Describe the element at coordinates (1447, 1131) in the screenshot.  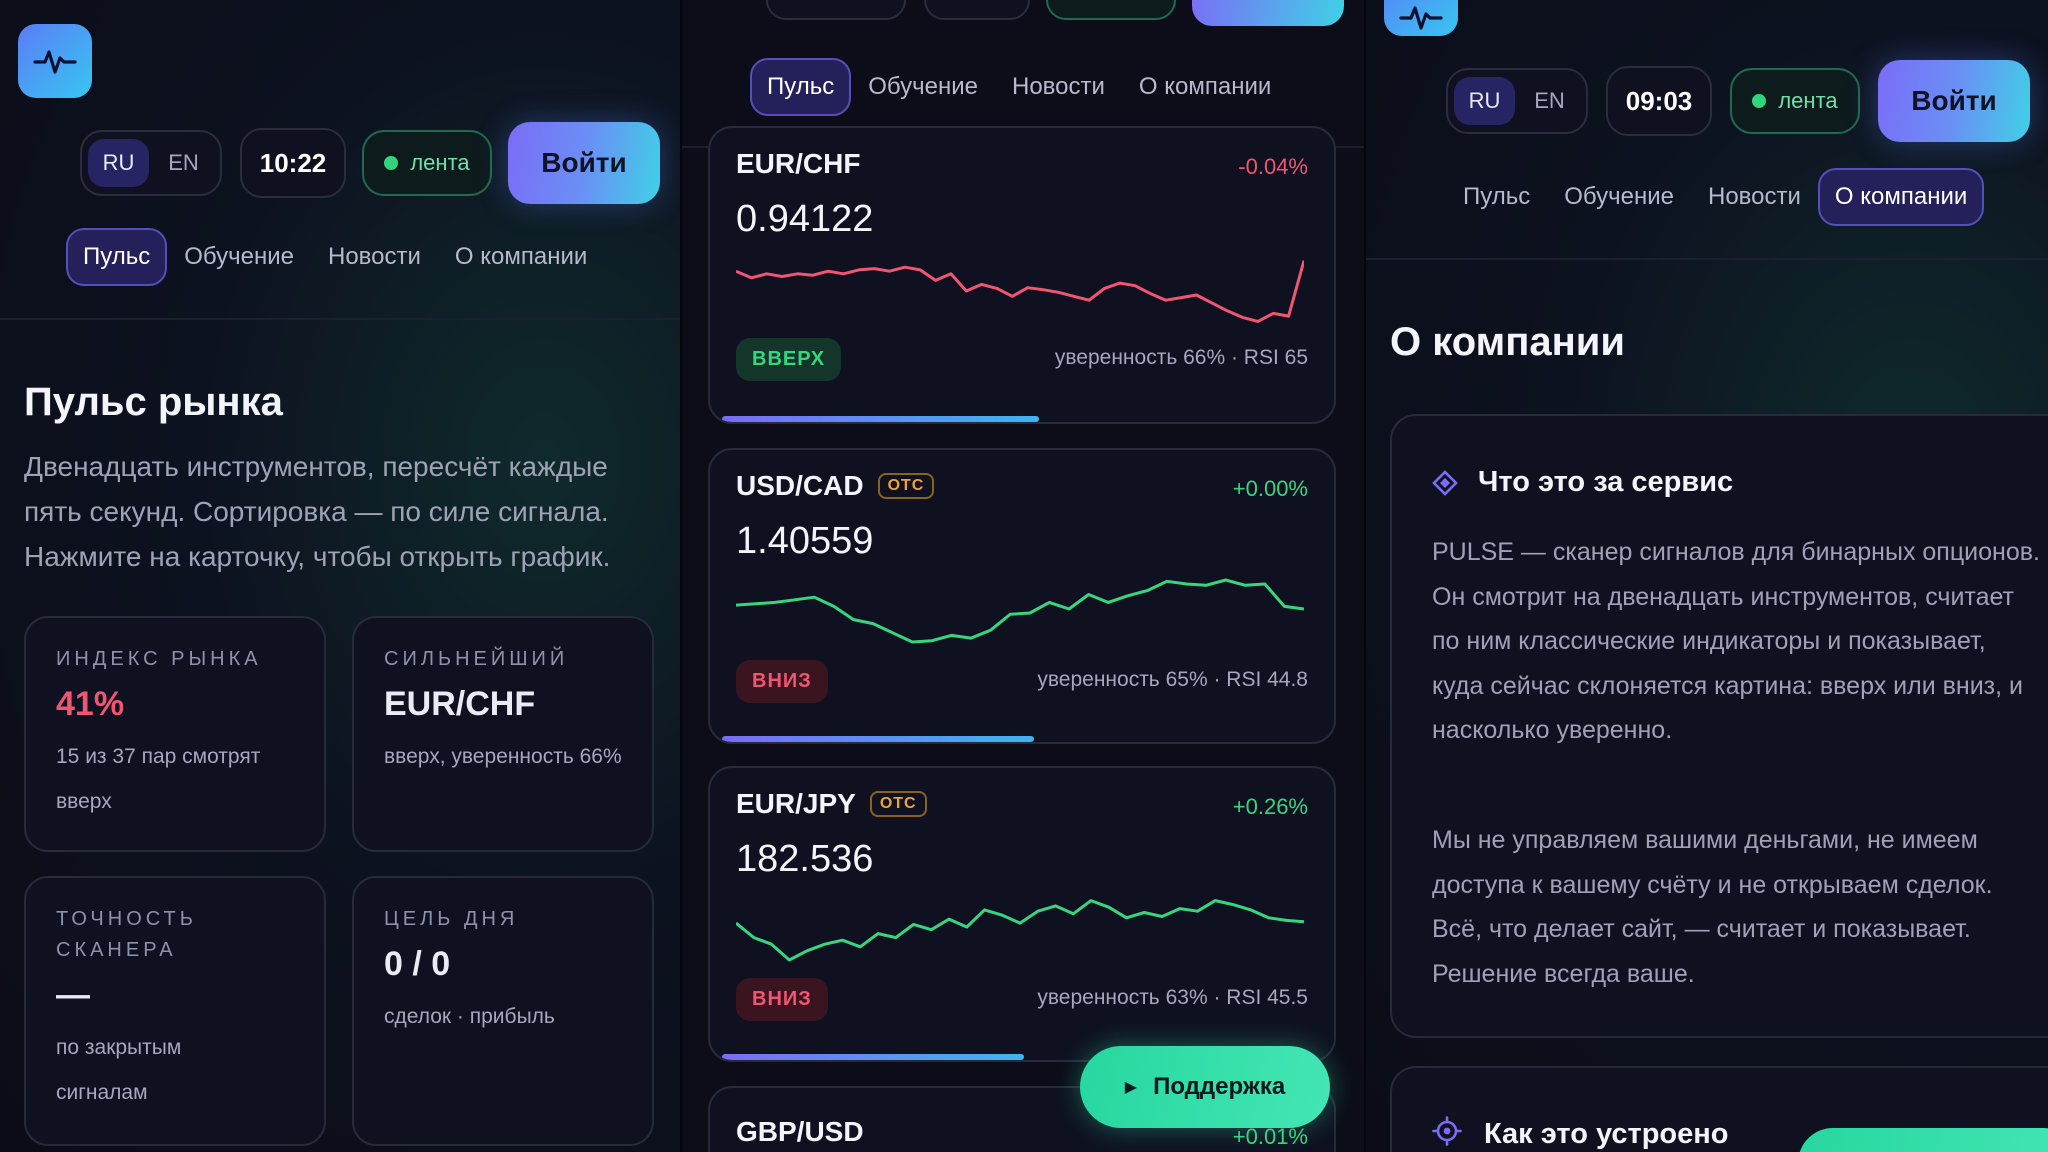
I see `gear-icon` at that location.